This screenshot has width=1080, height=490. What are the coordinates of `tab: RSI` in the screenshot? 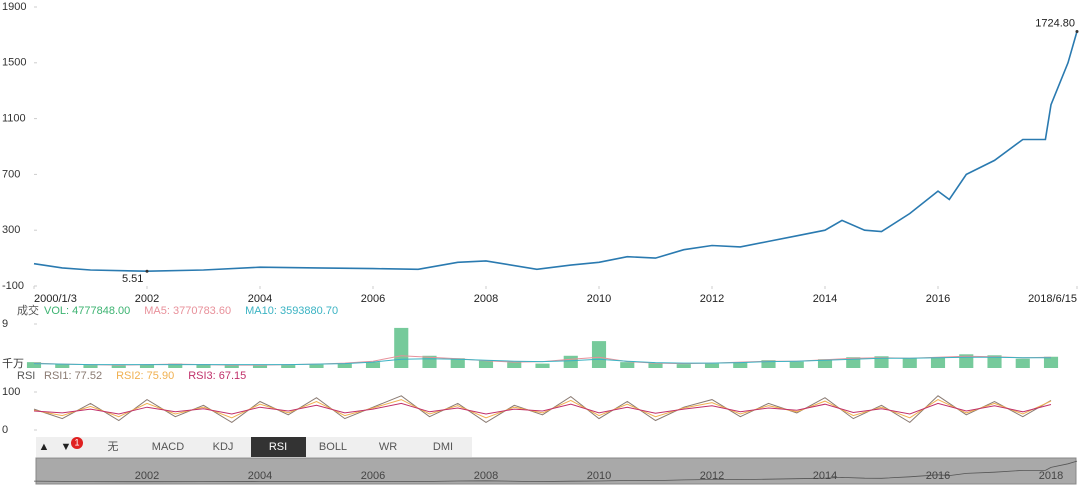 It's located at (278, 447).